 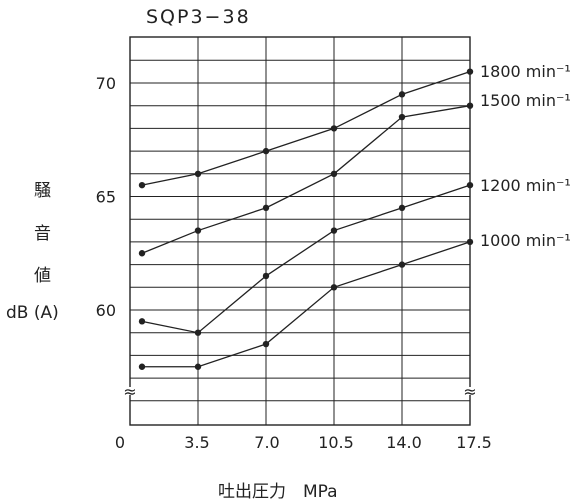 I want to click on y-axis-unit: dB (A), so click(x=32, y=313).